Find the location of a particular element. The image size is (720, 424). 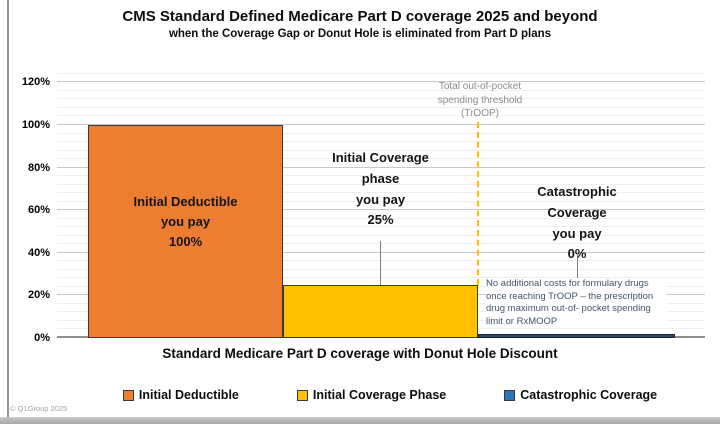

coverage-bar-label: Initial Coverage phase you pay 25% is located at coordinates (380, 189).